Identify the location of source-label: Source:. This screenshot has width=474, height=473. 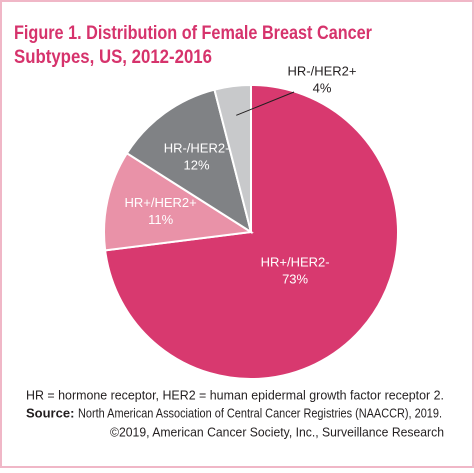
(50, 412).